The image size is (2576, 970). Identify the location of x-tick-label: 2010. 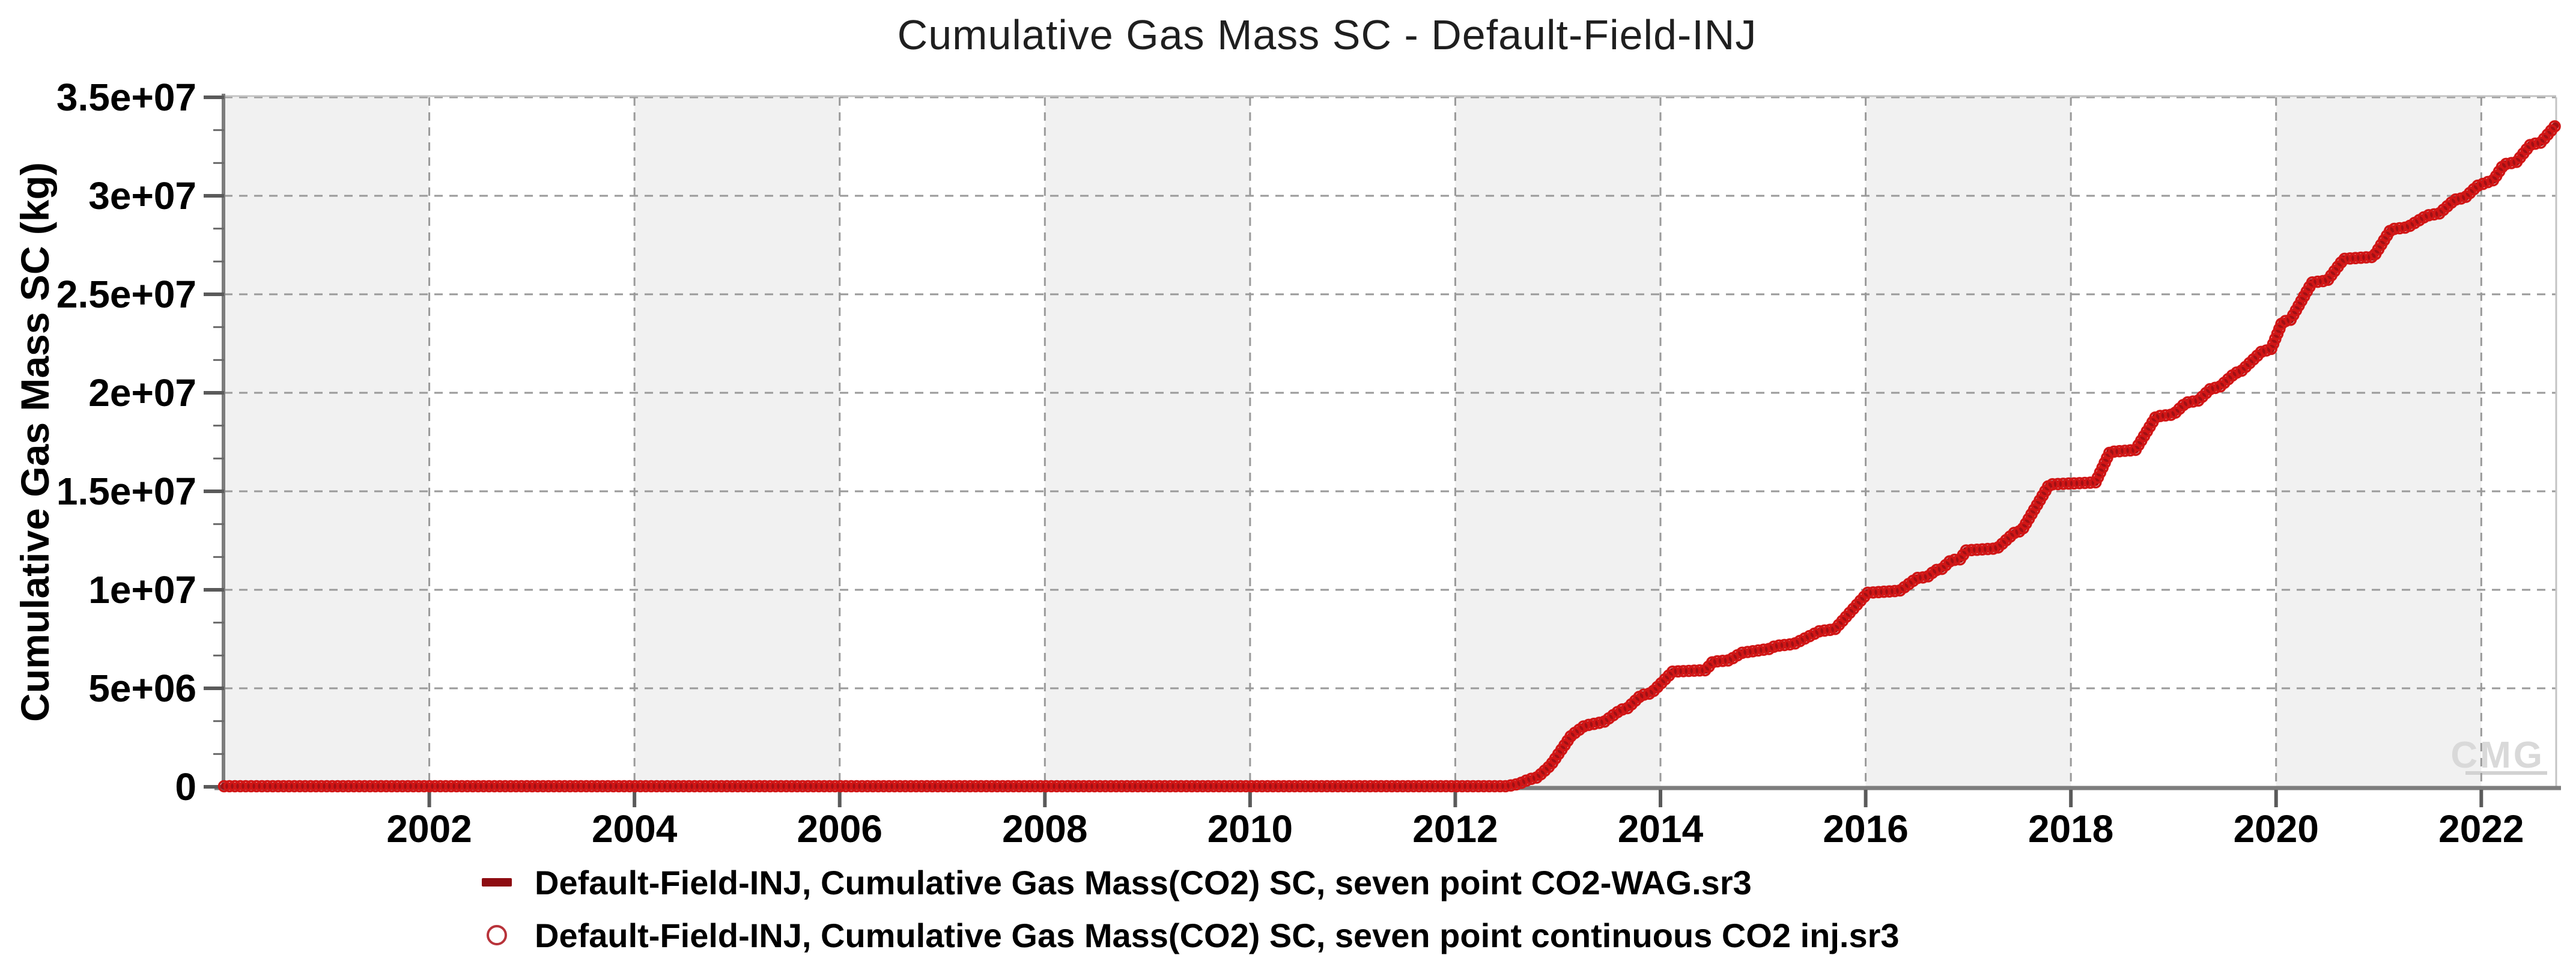
(1250, 829).